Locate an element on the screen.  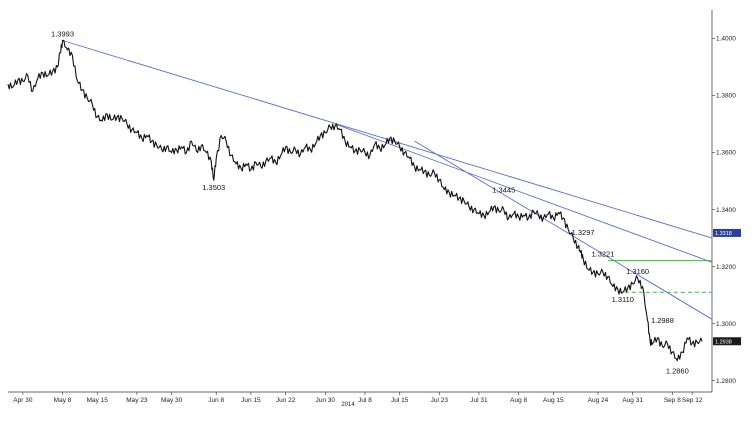
x-tick-label: Jun 8 is located at coordinates (216, 400).